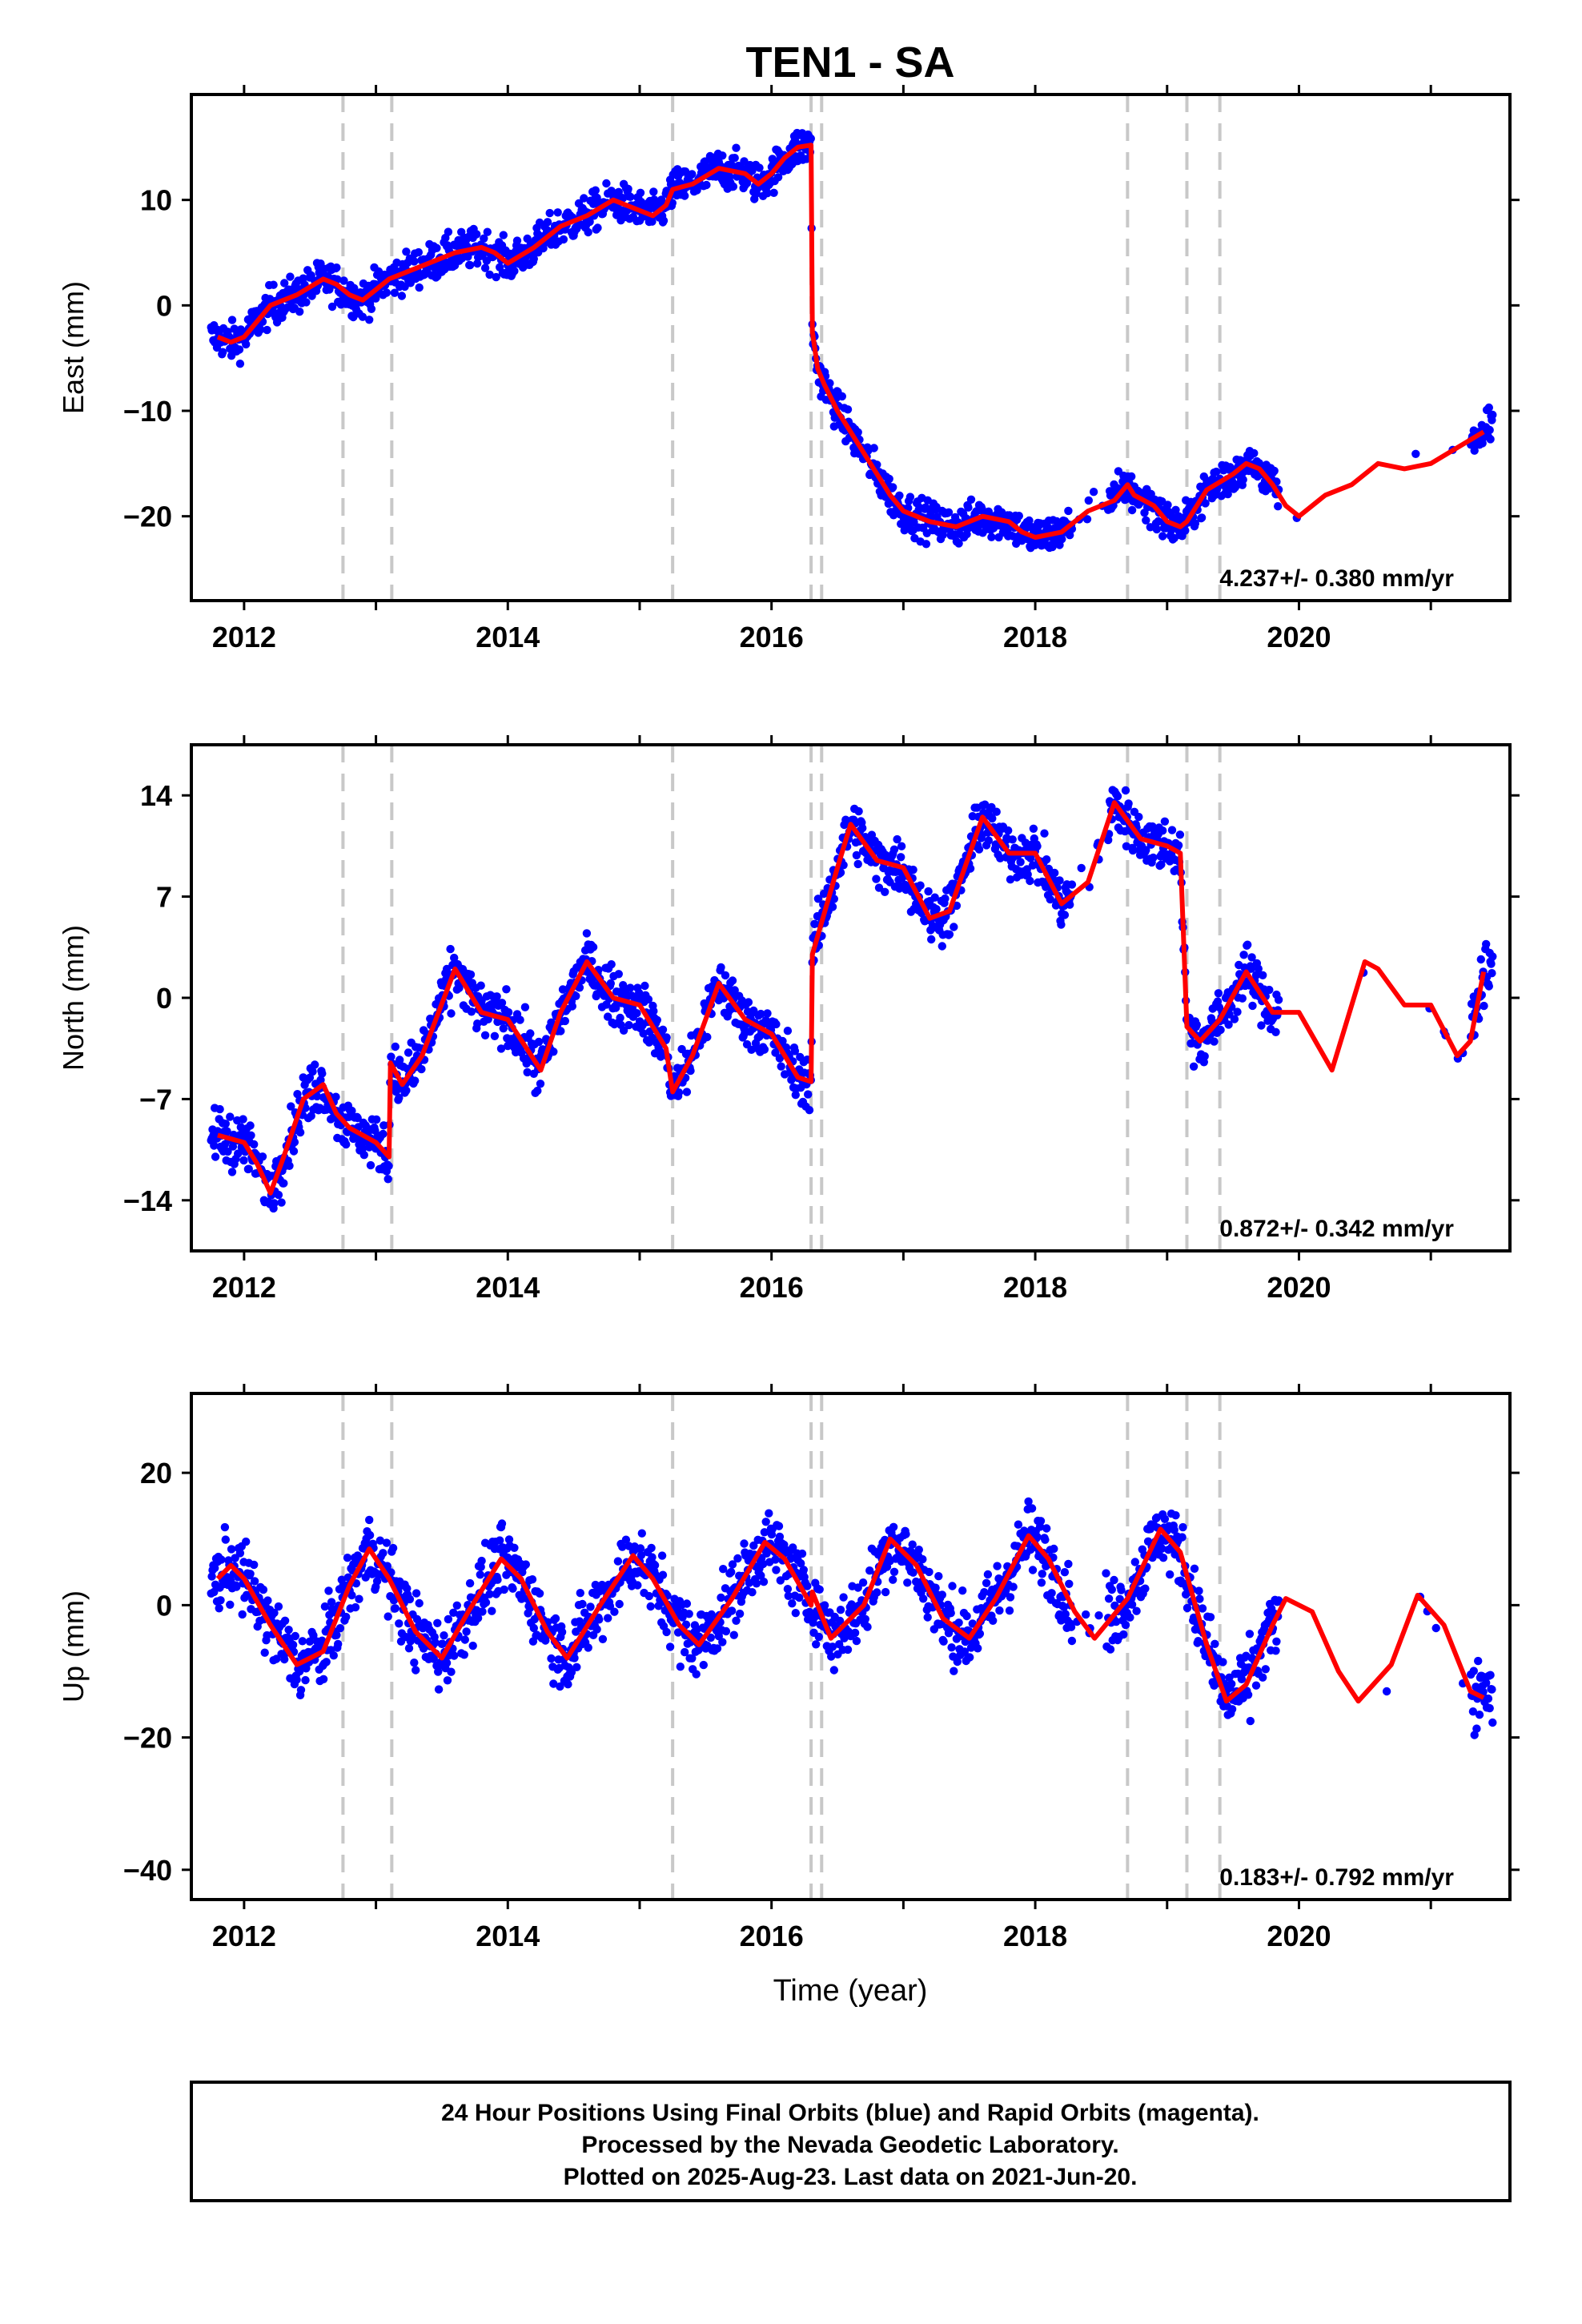 The height and width of the screenshot is (2324, 1582). I want to click on y-tick-label: −14, so click(147, 1200).